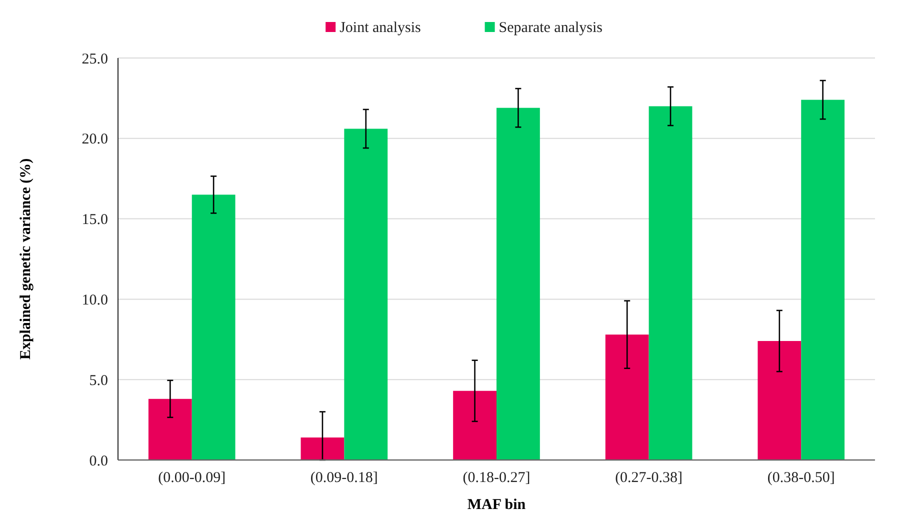 This screenshot has width=903, height=523. What do you see at coordinates (649, 478) in the screenshot?
I see `x-tick-label: (0.27-0.38]` at bounding box center [649, 478].